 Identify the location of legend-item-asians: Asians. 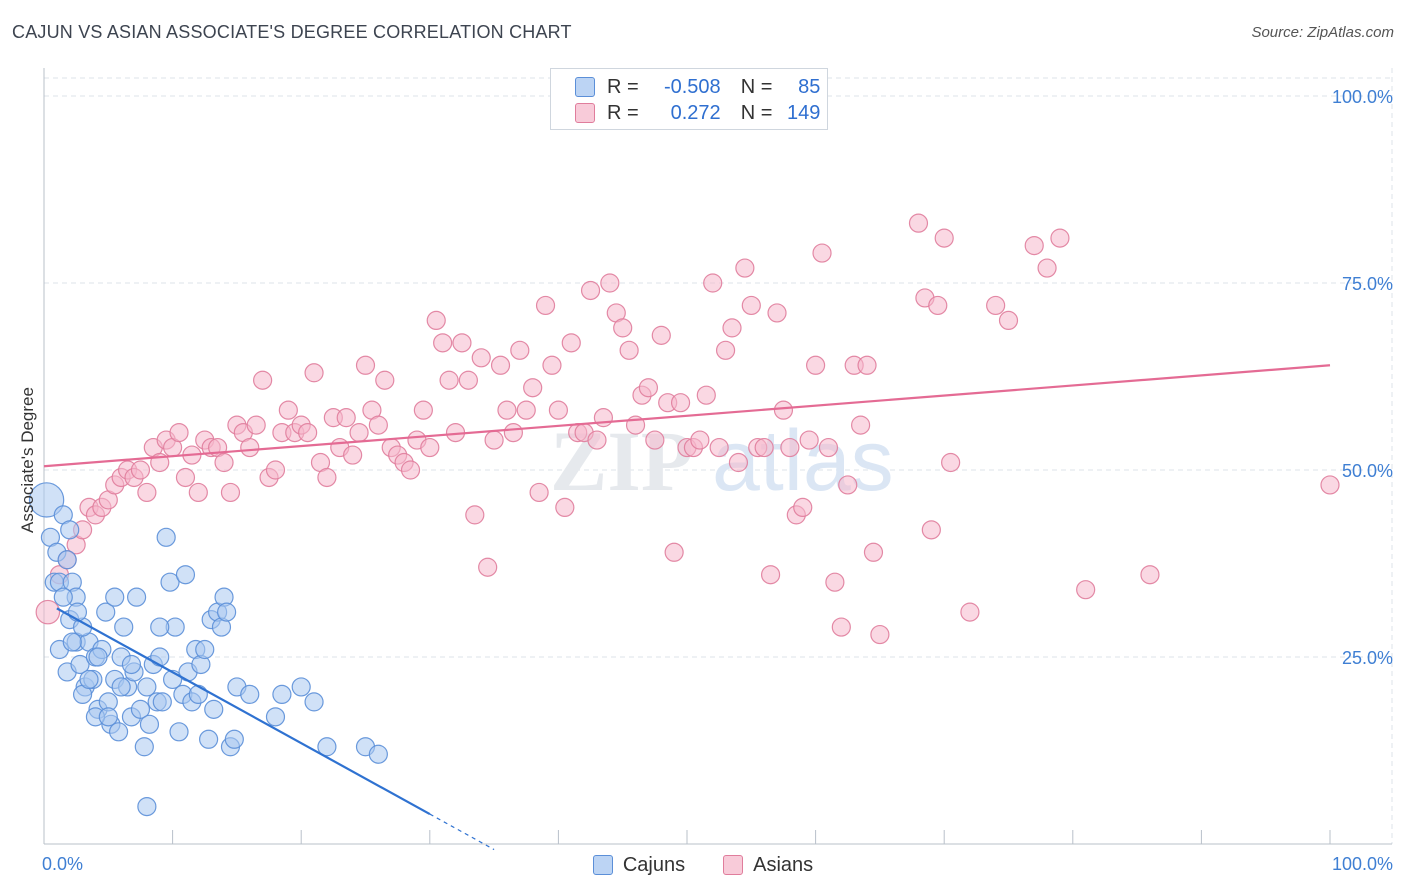
(768, 865).